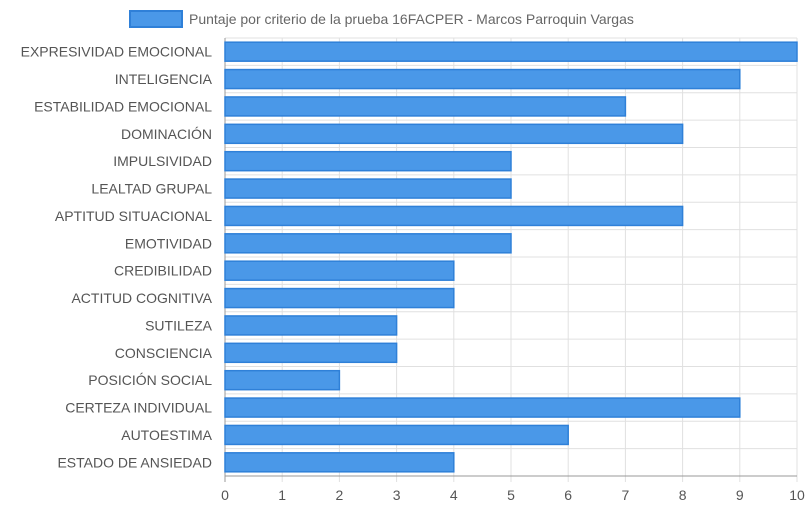 This screenshot has height=517, width=810. I want to click on category-label: CREDIBILIDAD, so click(163, 271).